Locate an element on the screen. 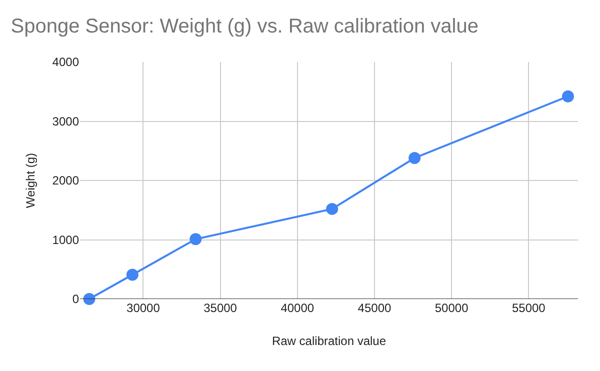  x-tick-label: 50000 is located at coordinates (451, 308).